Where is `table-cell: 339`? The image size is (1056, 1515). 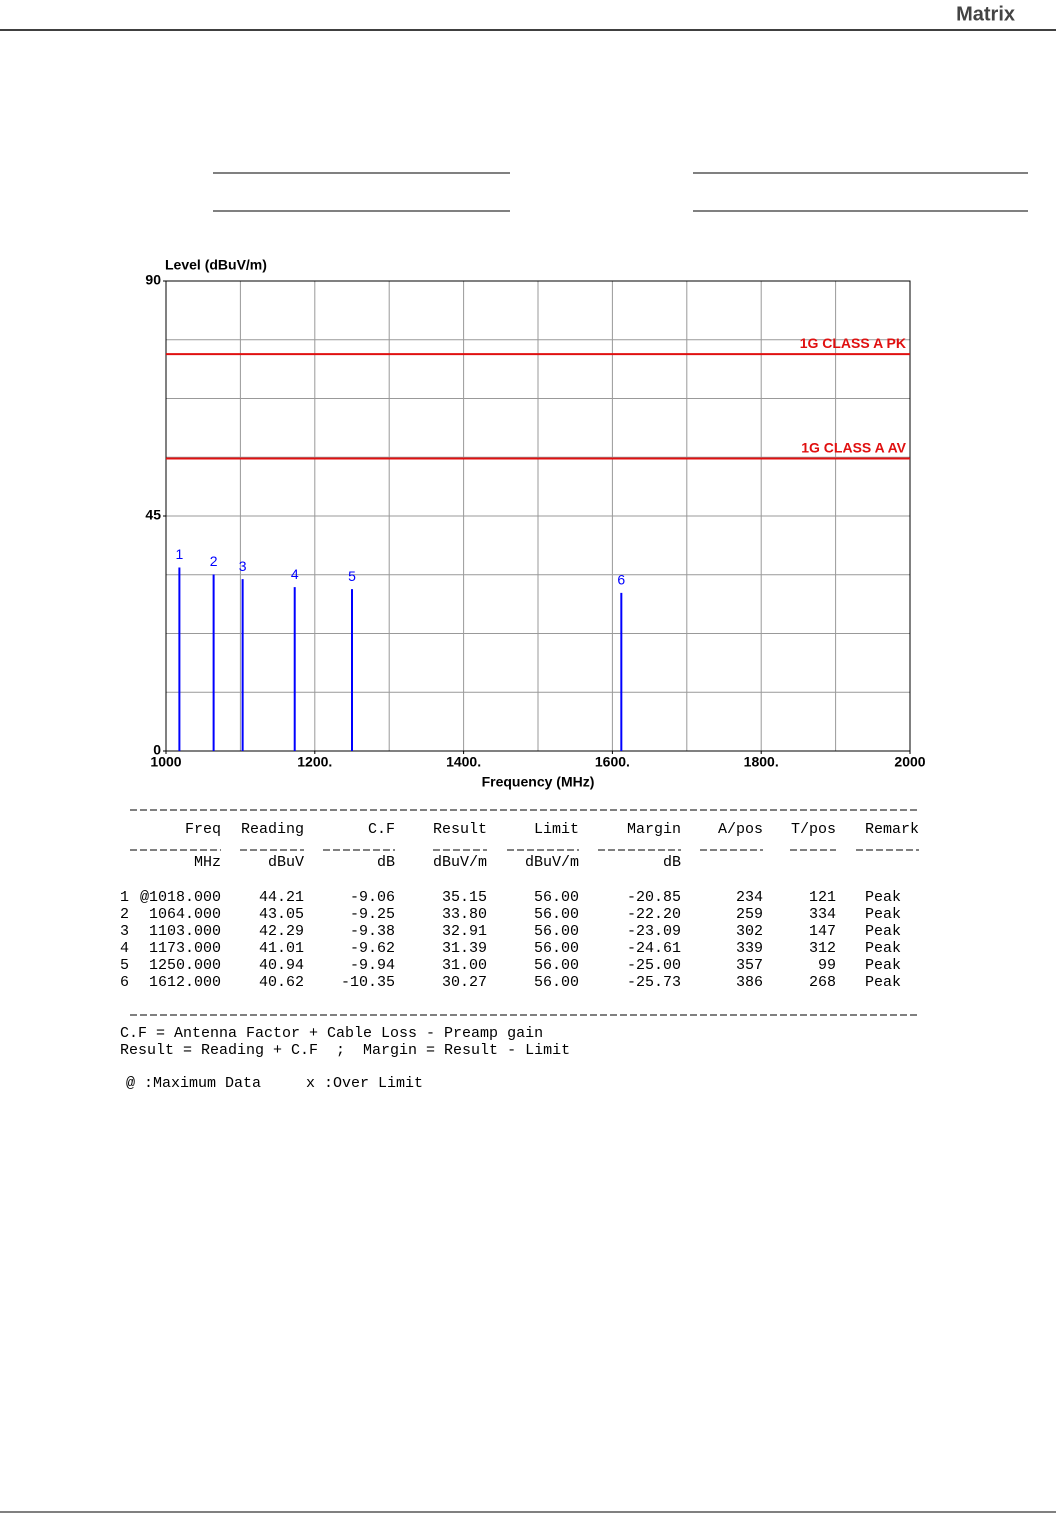
table-cell: 339 is located at coordinates (749, 948).